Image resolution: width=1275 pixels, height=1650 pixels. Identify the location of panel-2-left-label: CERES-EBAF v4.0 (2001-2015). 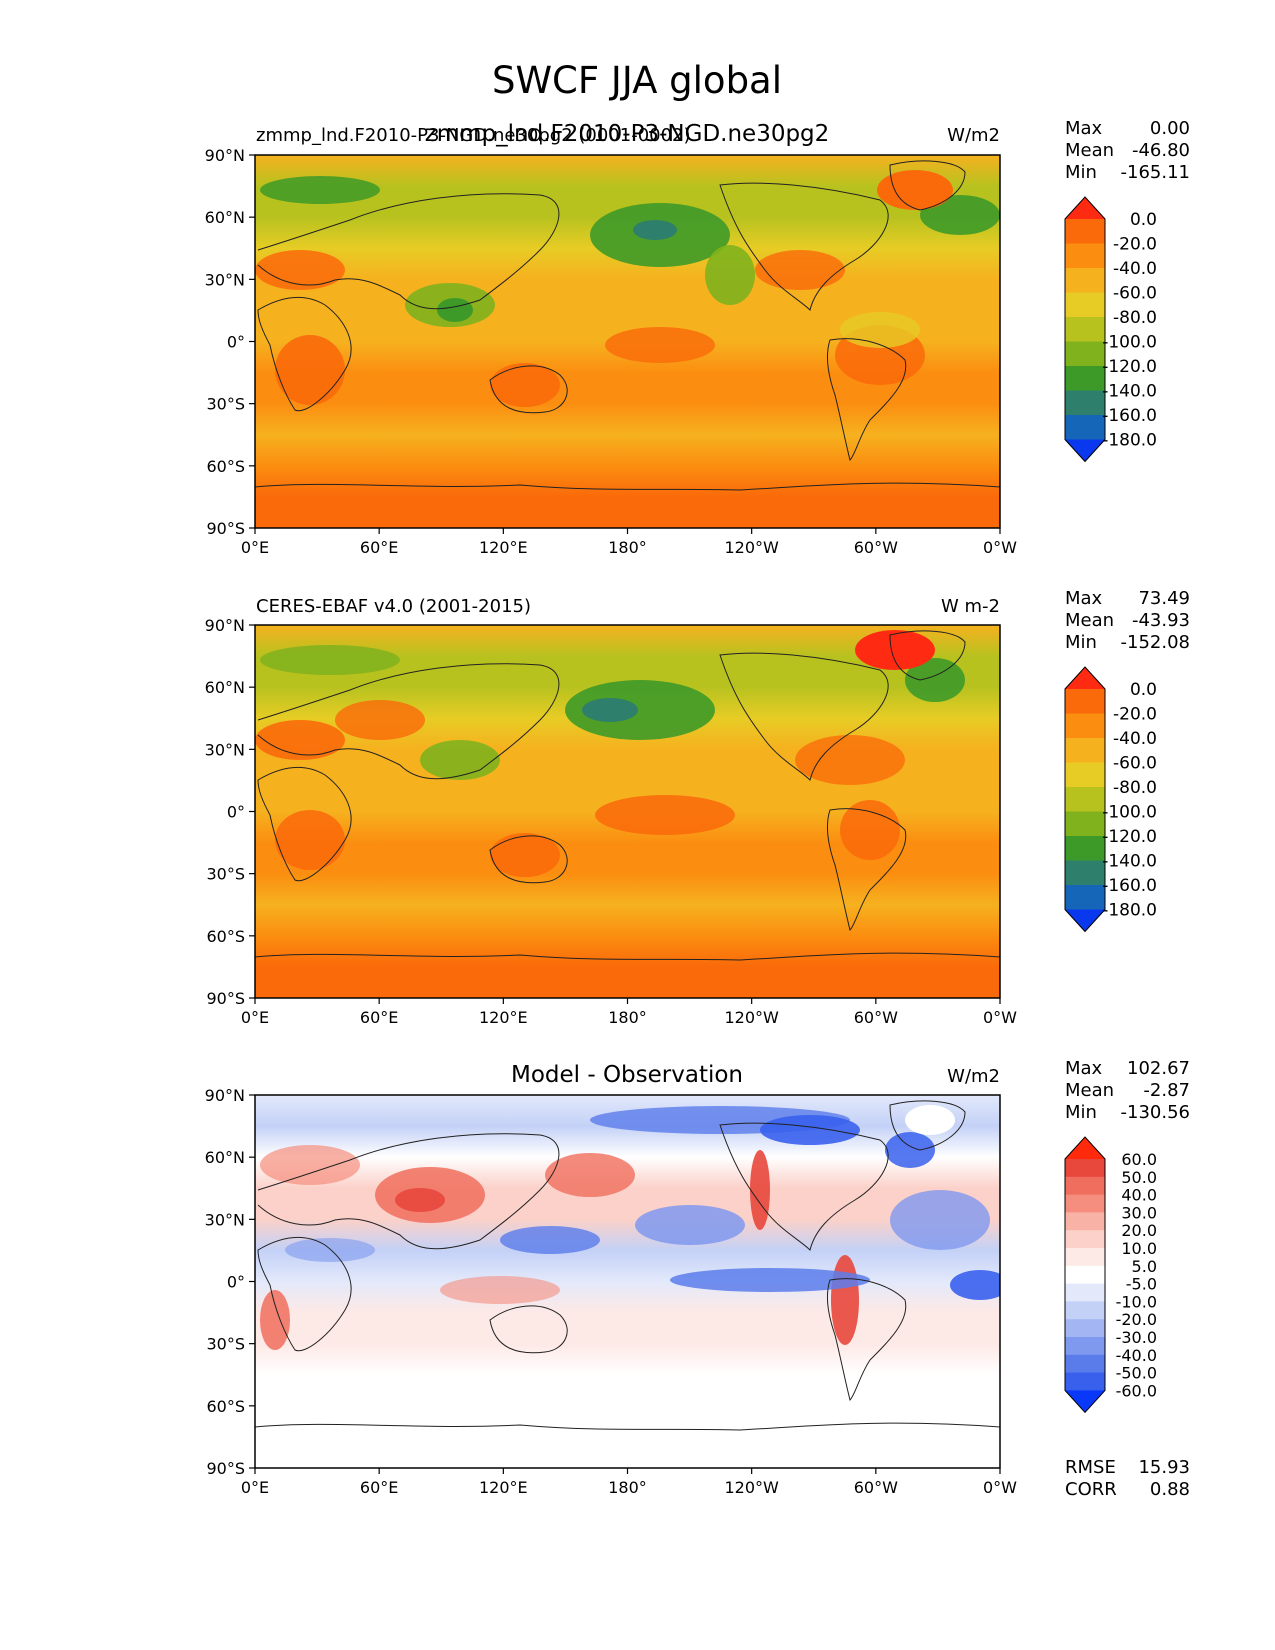
(393, 606).